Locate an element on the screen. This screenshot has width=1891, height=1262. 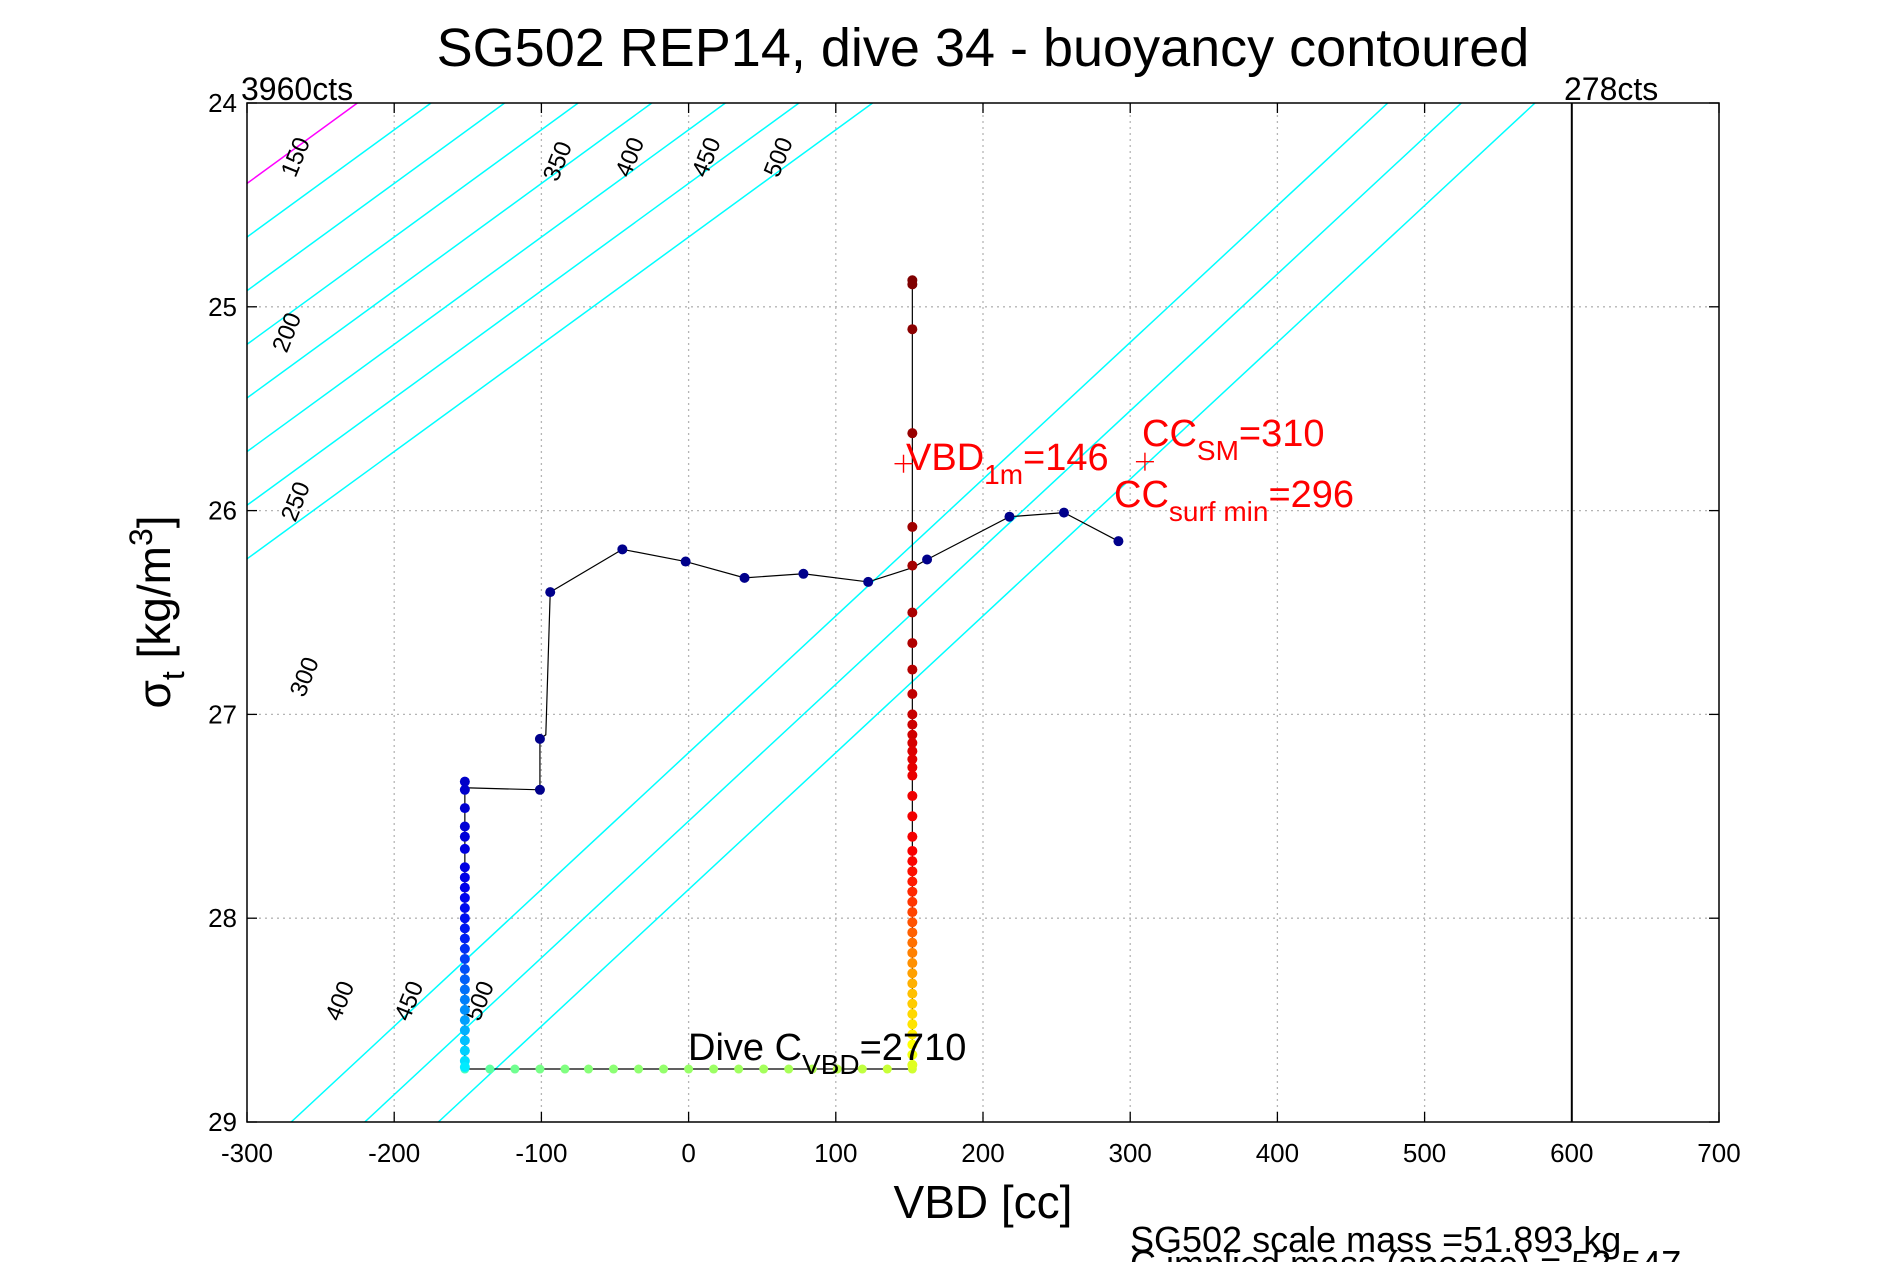
surface-track-line is located at coordinates (791, 651).